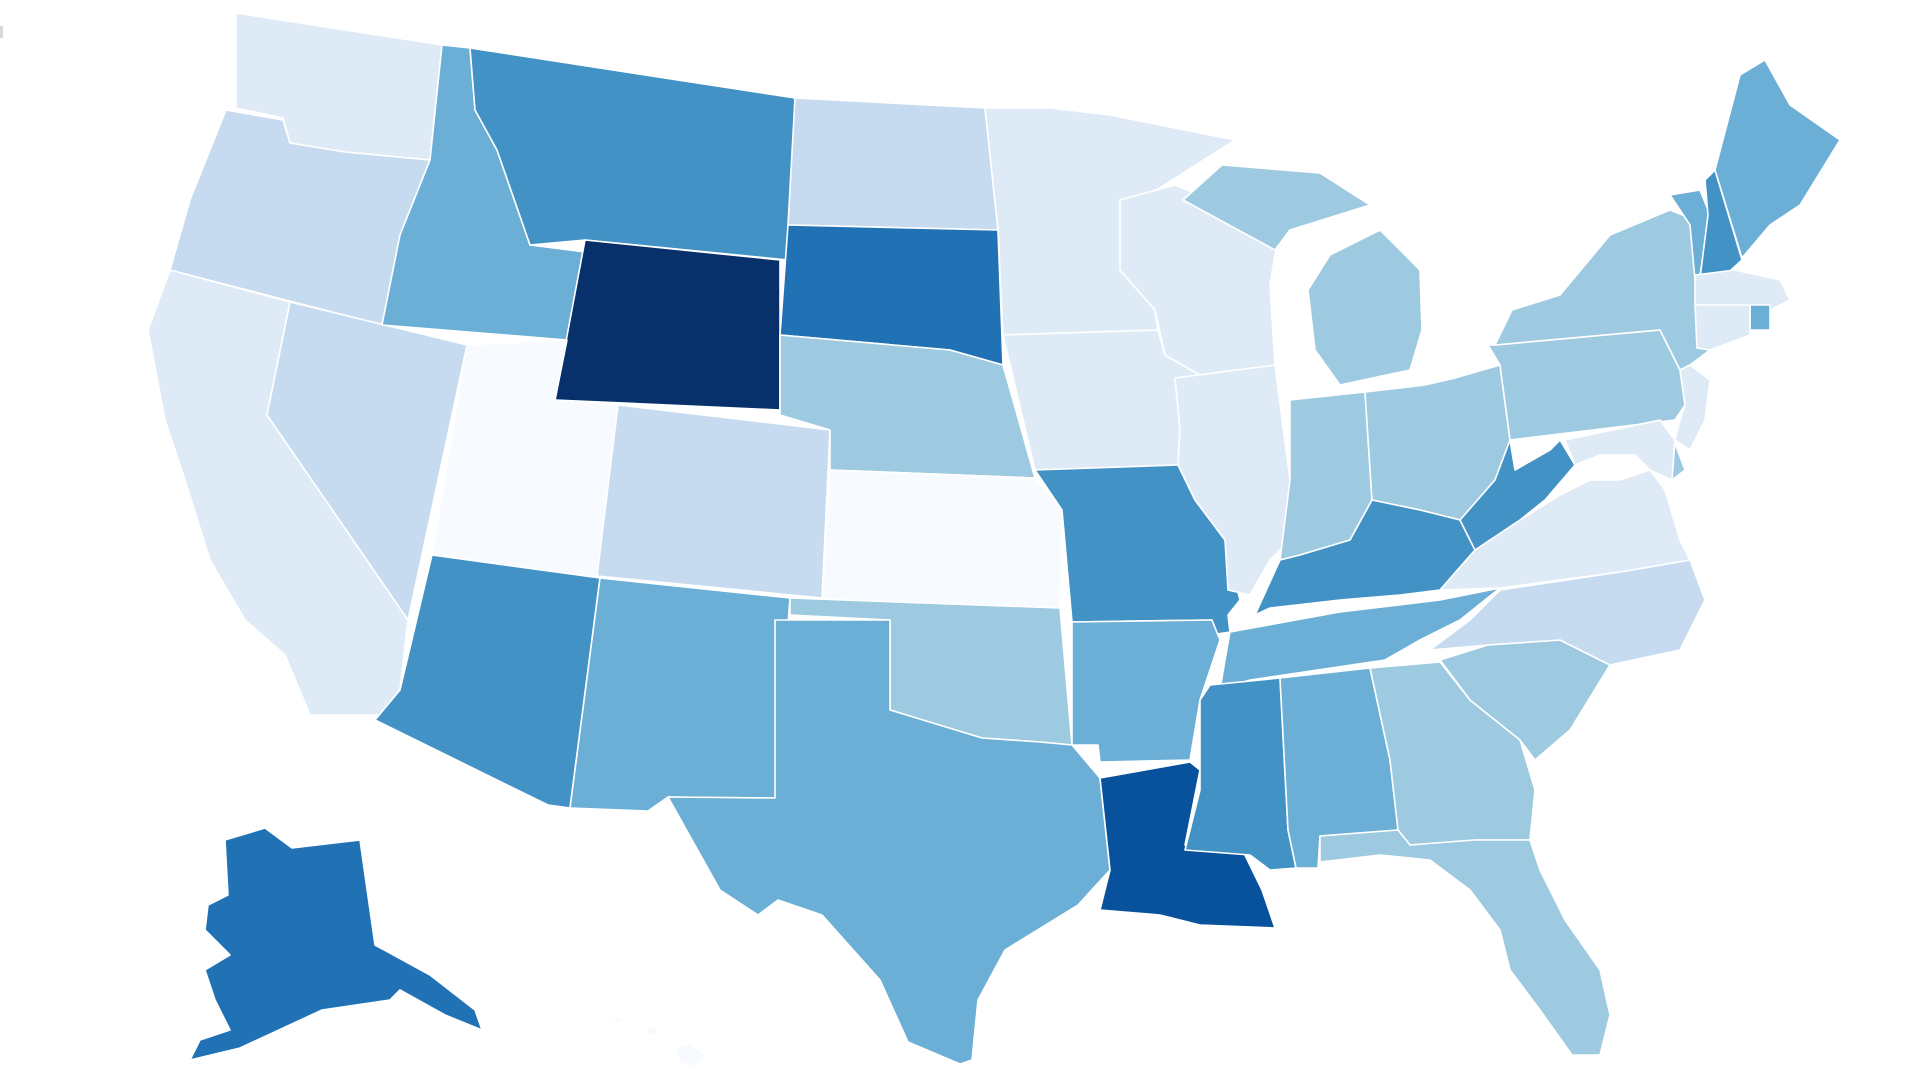 This screenshot has height=1080, width=1920. What do you see at coordinates (1777, 159) in the screenshot?
I see `state-me` at bounding box center [1777, 159].